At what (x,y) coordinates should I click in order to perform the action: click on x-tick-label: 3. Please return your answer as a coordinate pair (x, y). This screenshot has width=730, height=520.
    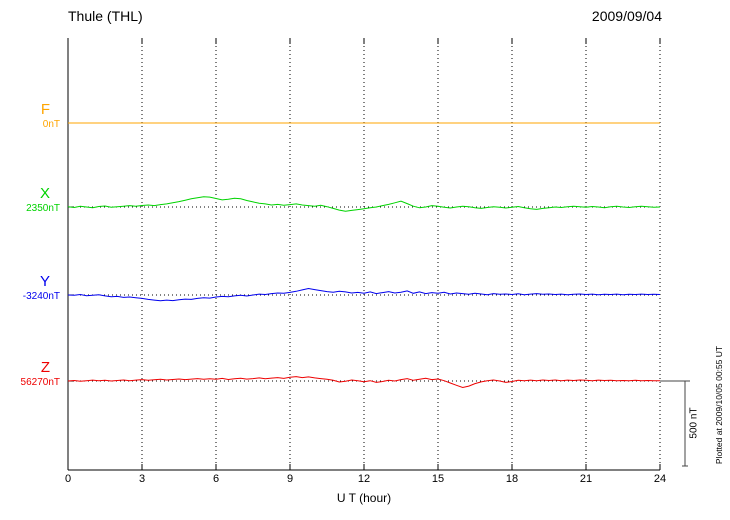
    Looking at the image, I should click on (142, 479).